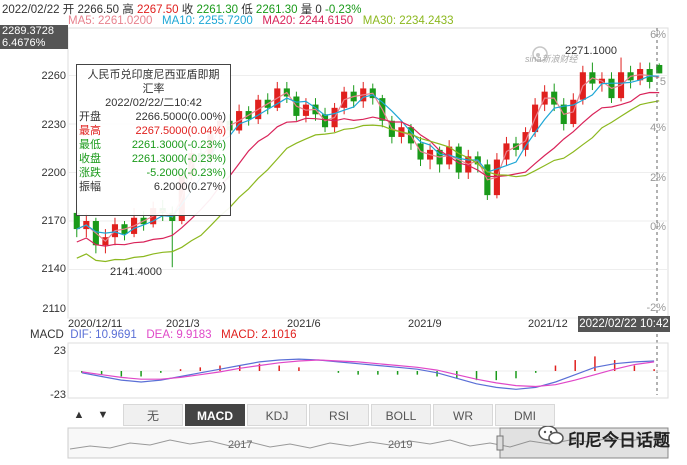 Image resolution: width=687 pixels, height=465 pixels. Describe the element at coordinates (103, 415) in the screenshot. I see `scroll-down-button: ▼` at that location.